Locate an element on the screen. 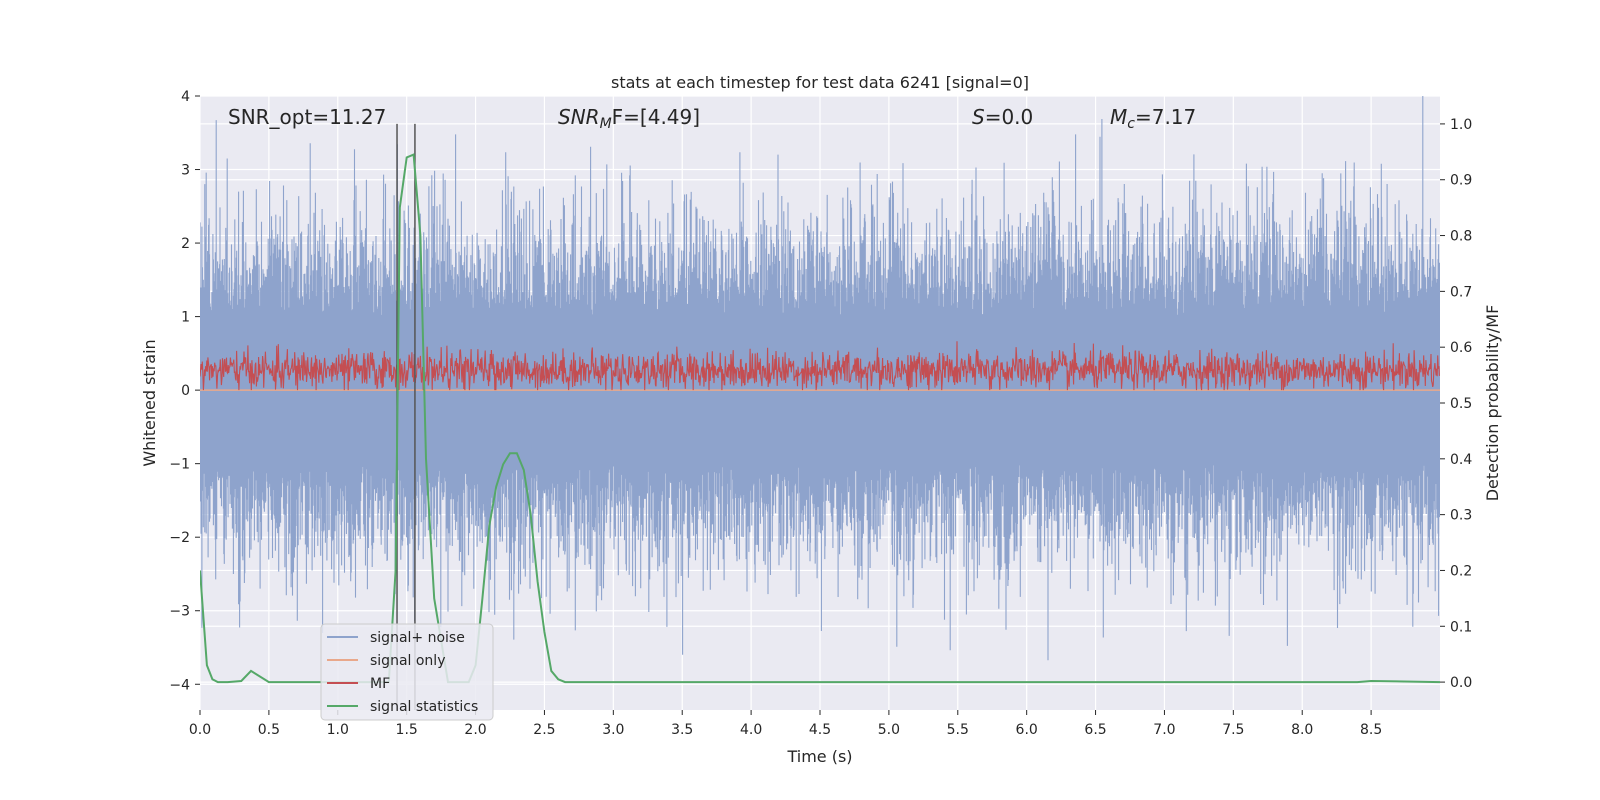  x-tick-label: 2.0 is located at coordinates (475, 730).